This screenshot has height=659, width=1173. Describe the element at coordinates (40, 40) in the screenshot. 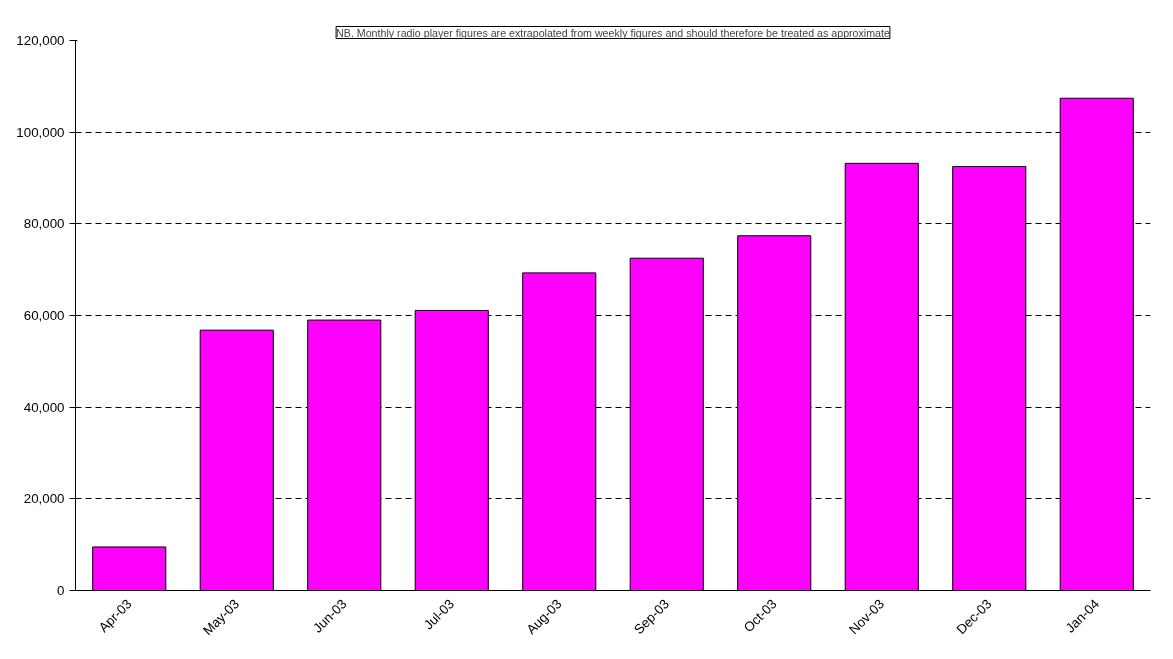

I see `y-tick-label: 120,000` at that location.